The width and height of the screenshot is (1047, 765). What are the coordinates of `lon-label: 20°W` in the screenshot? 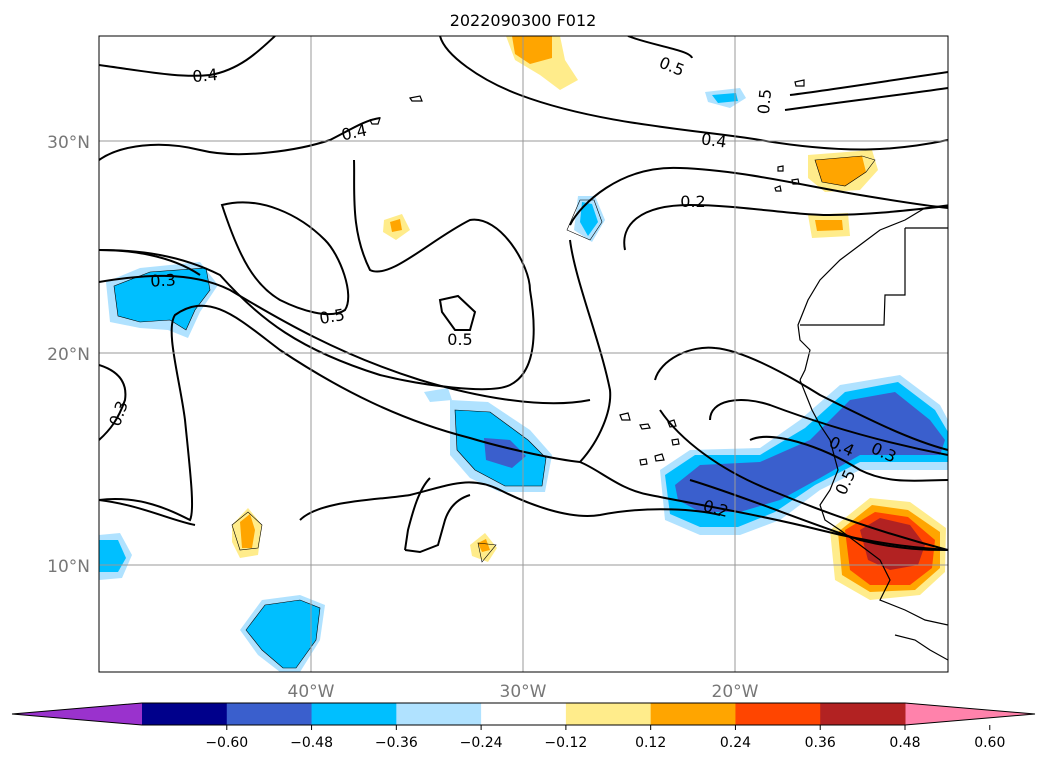 It's located at (735, 692).